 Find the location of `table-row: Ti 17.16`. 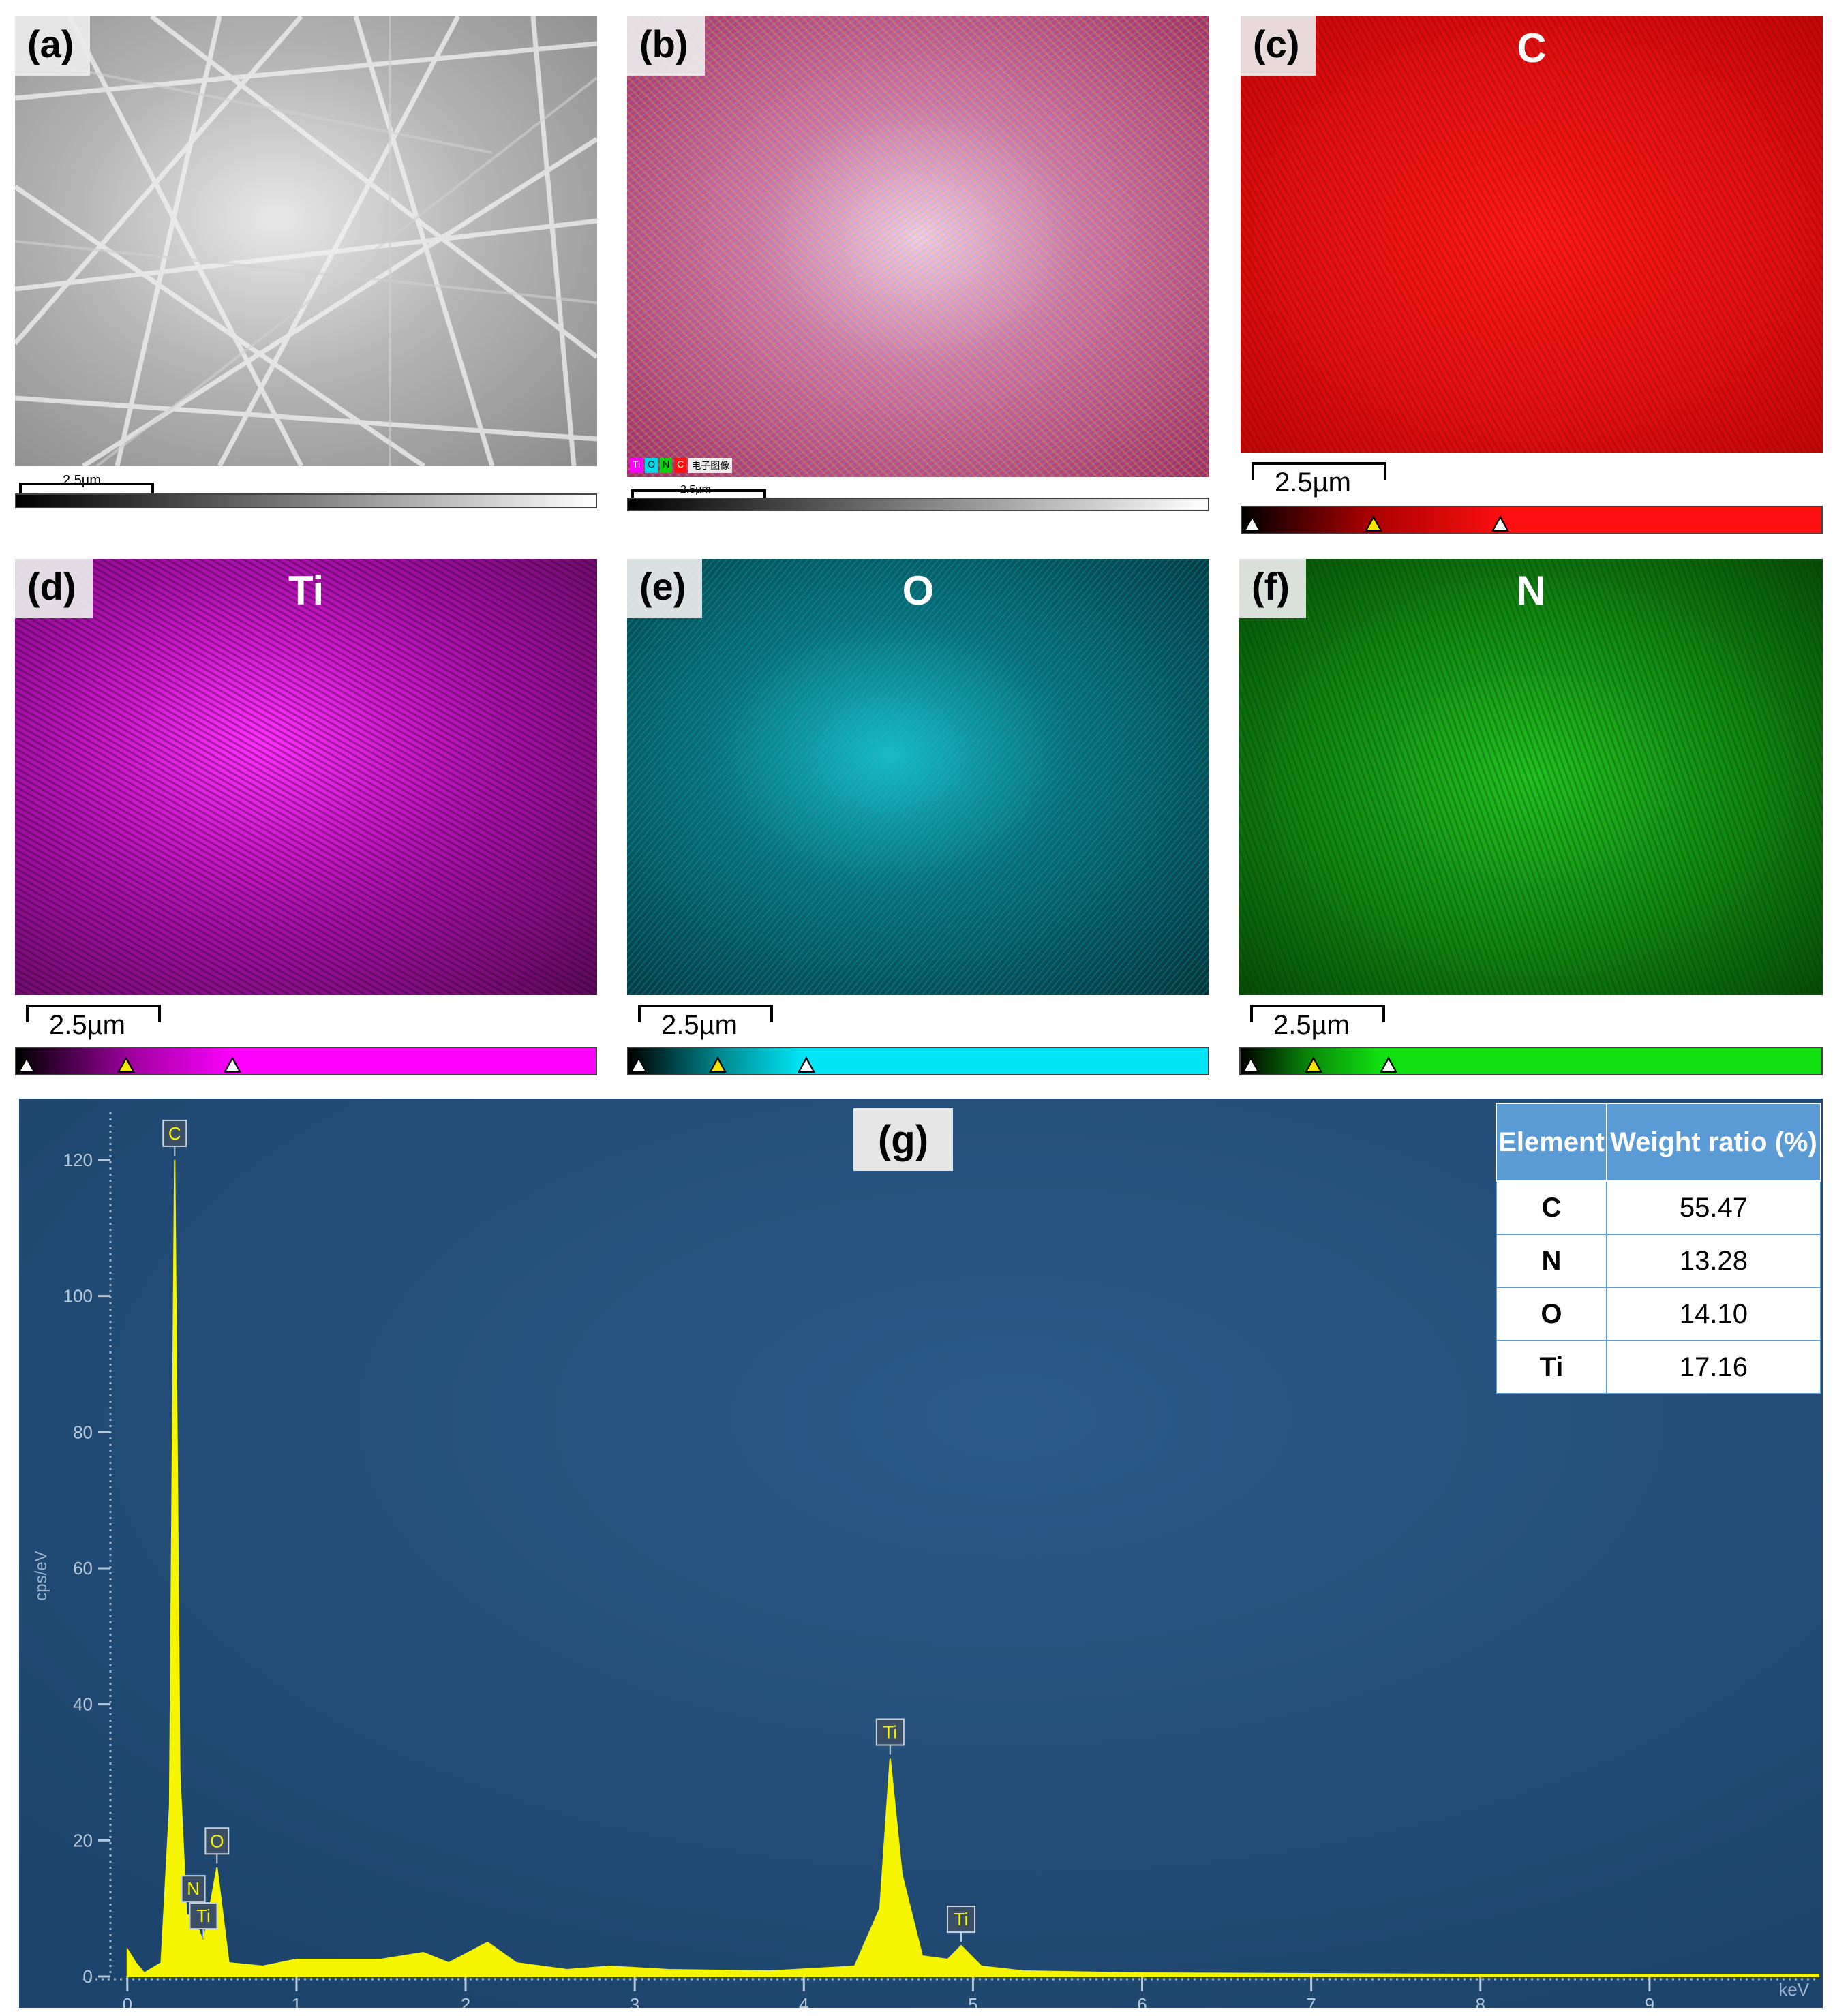

table-row: Ti 17.16 is located at coordinates (1659, 1367).